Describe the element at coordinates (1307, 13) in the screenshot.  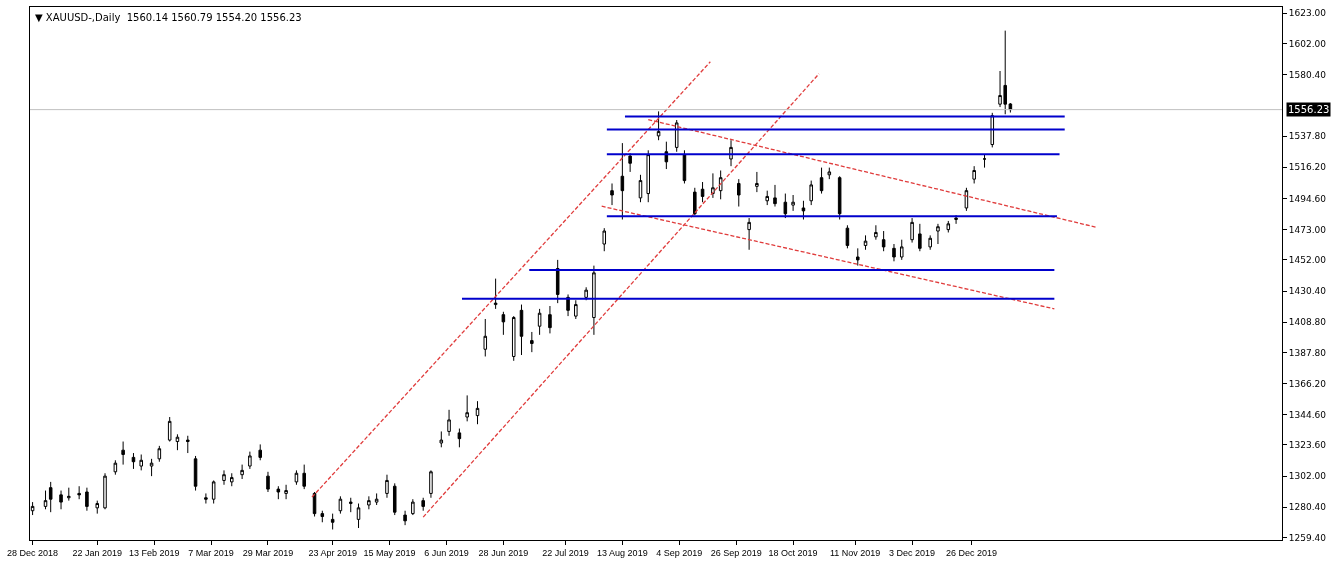
I see `y-tick-label: 1623.00` at that location.